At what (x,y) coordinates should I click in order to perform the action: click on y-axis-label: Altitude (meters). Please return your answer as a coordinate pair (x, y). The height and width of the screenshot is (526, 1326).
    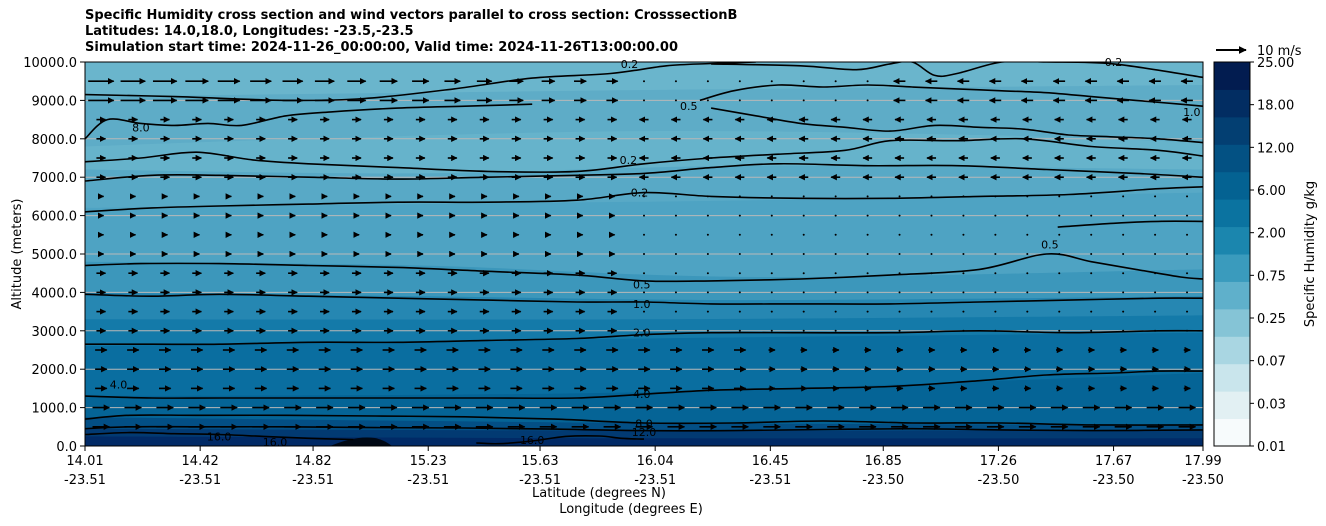
    Looking at the image, I should click on (17, 254).